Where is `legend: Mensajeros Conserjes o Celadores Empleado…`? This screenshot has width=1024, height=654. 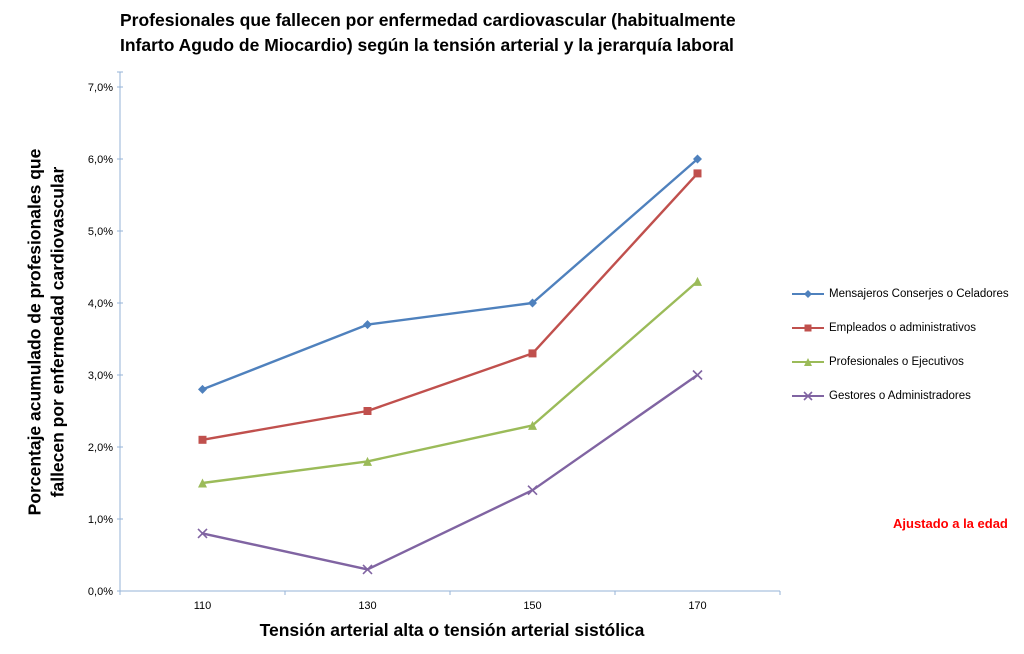 legend: Mensajeros Conserjes o Celadores Empleado… is located at coordinates (900, 345).